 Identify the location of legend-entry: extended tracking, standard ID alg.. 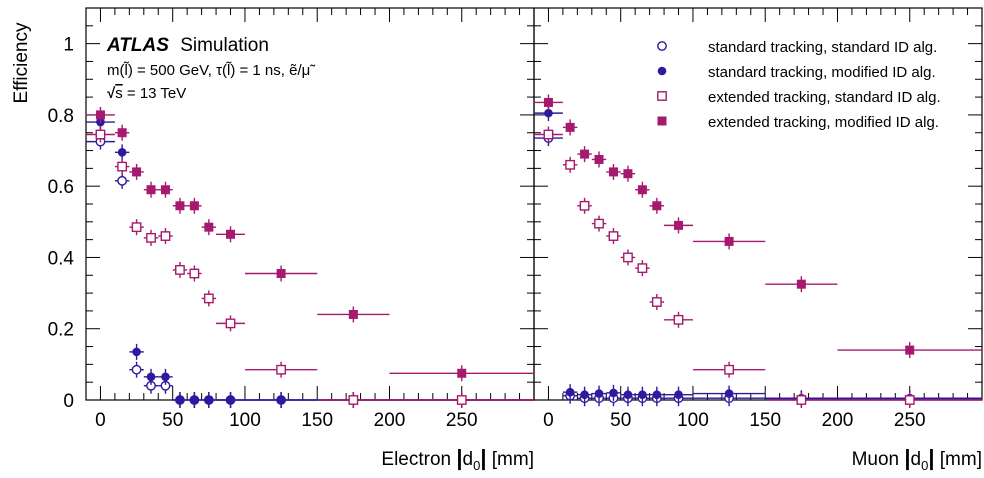
(799, 97).